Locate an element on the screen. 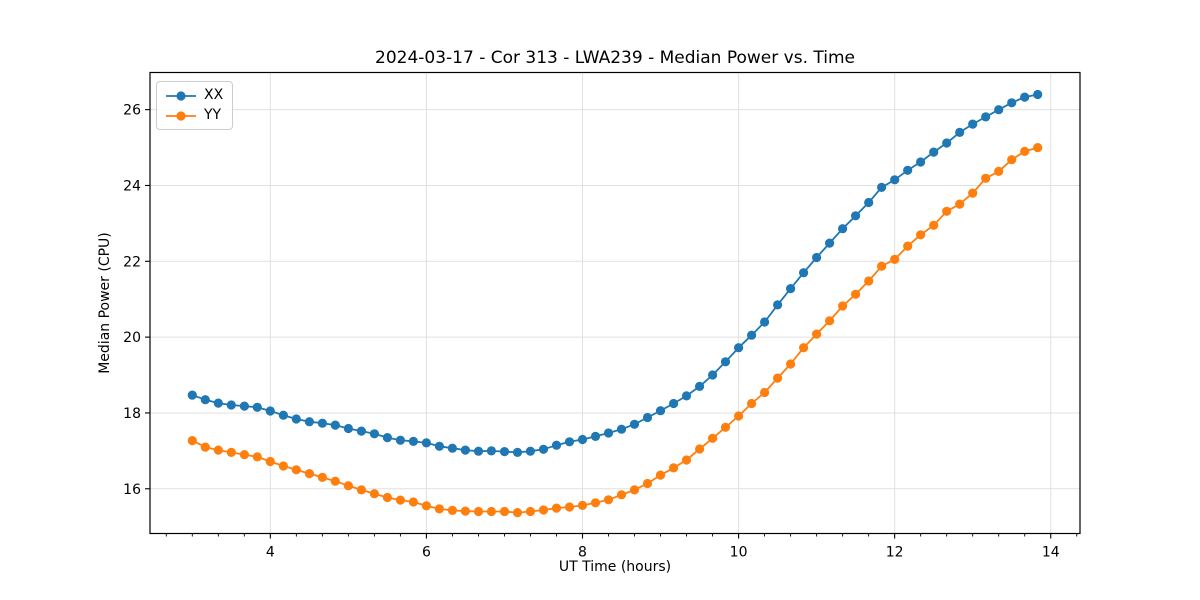 This screenshot has width=1200, height=600. x-tick-label: 4 is located at coordinates (270, 553).